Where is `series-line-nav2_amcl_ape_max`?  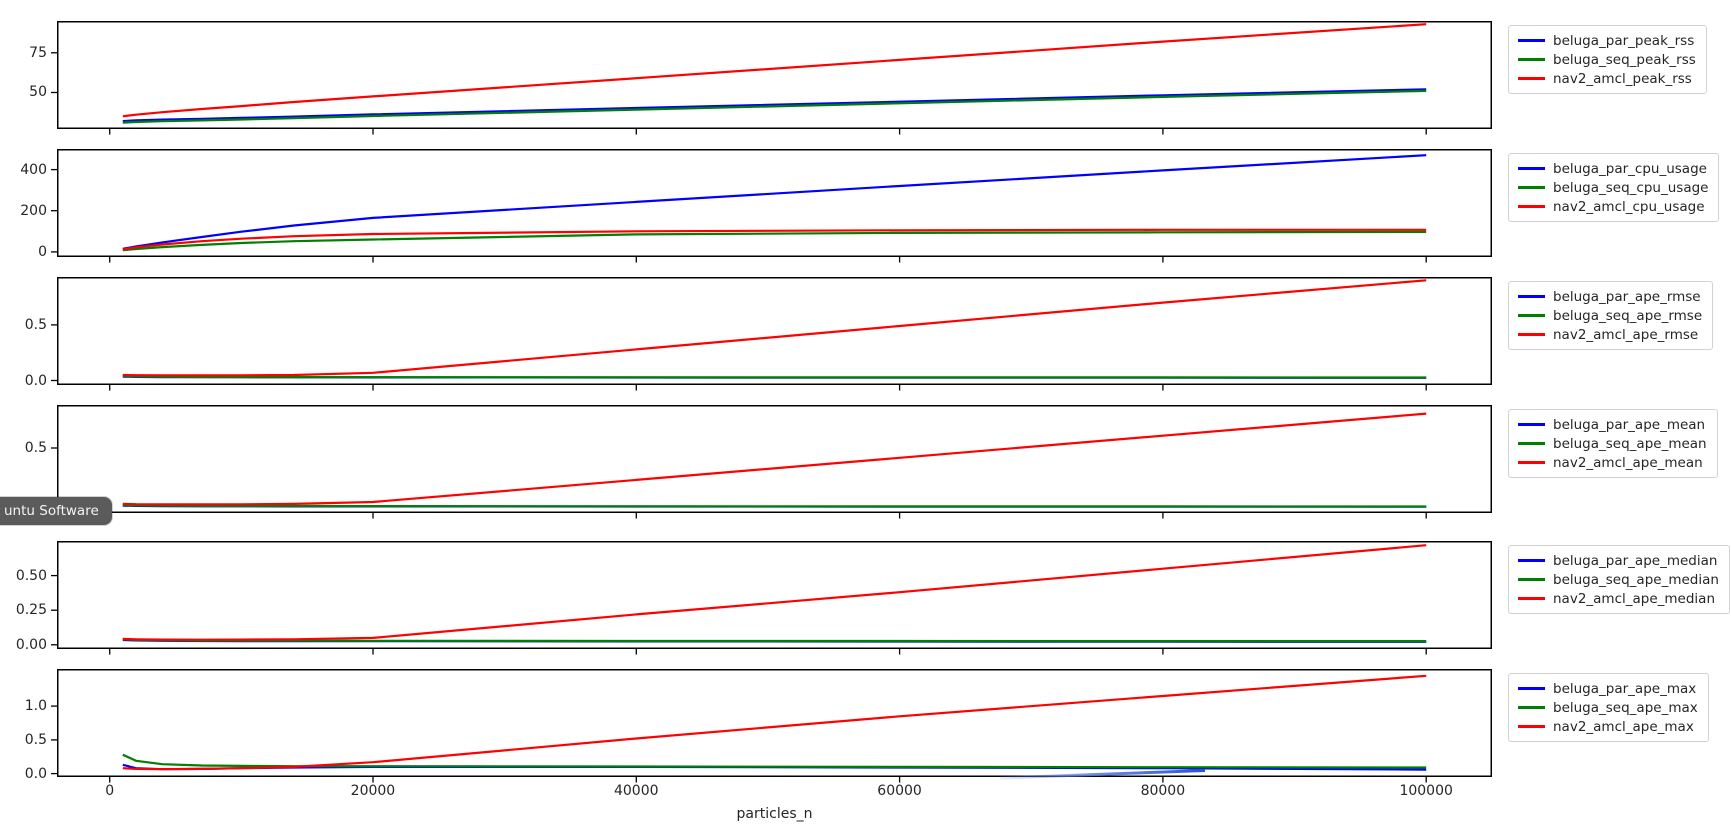
series-line-nav2_amcl_ape_max is located at coordinates (774, 722).